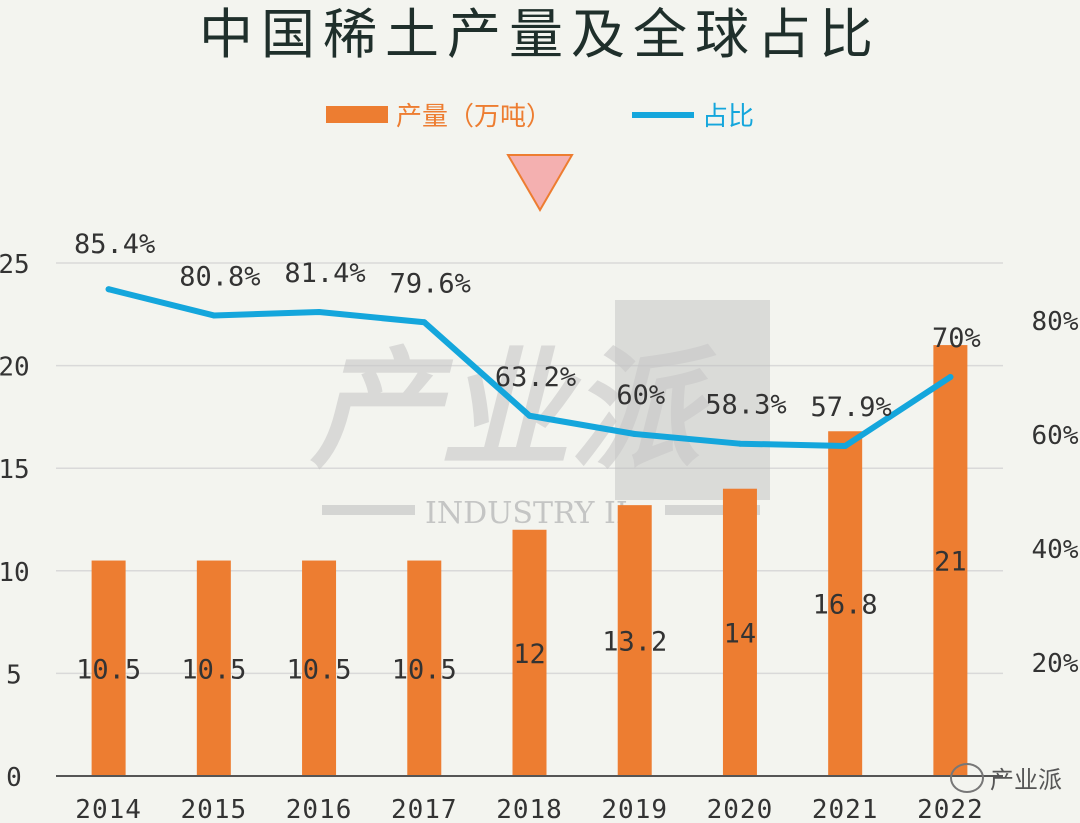  What do you see at coordinates (15, 470) in the screenshot?
I see `y-left-tick-label: 15` at bounding box center [15, 470].